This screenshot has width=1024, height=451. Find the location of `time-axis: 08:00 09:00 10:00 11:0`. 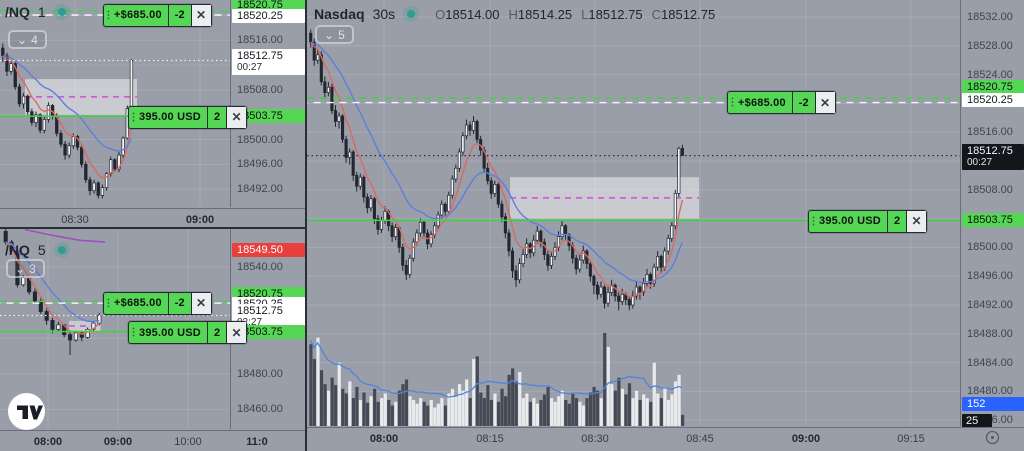

time-axis: 08:00 09:00 10:00 11:0 is located at coordinates (152, 440).